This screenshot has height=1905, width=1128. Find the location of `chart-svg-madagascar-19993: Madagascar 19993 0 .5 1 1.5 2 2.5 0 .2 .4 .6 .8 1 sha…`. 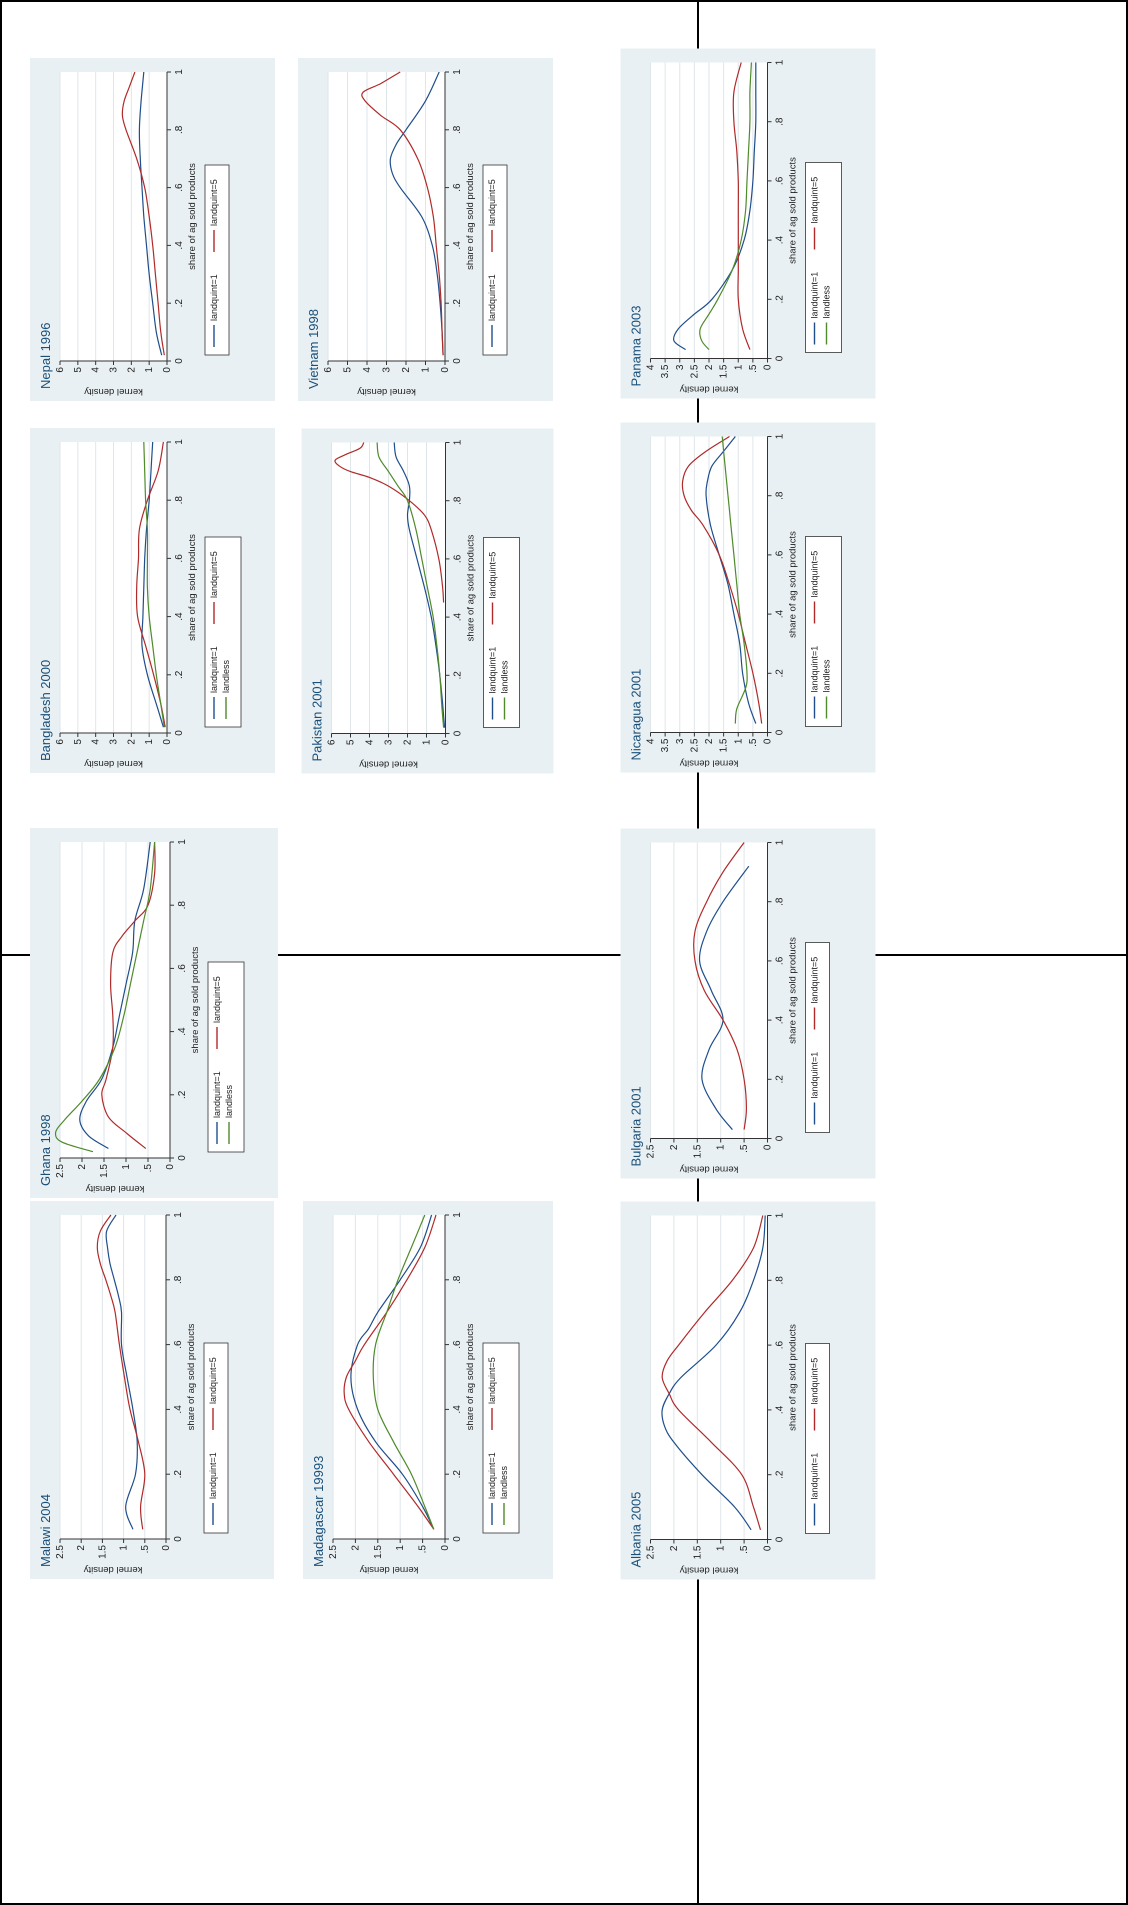

chart-svg-madagascar-19993: Madagascar 19993 0 .5 1 1.5 2 2.5 0 .2 .4 .6 .8 1 sha… is located at coordinates (428, 1390).